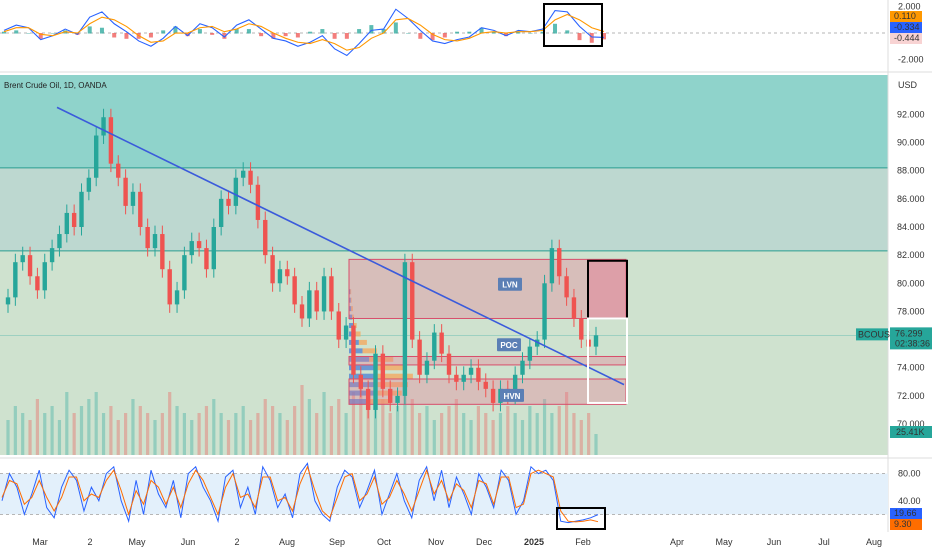 Image resolution: width=932 pixels, height=555 pixels. What do you see at coordinates (909, 501) in the screenshot?
I see `stoch-tick-label: 40.00` at bounding box center [909, 501].